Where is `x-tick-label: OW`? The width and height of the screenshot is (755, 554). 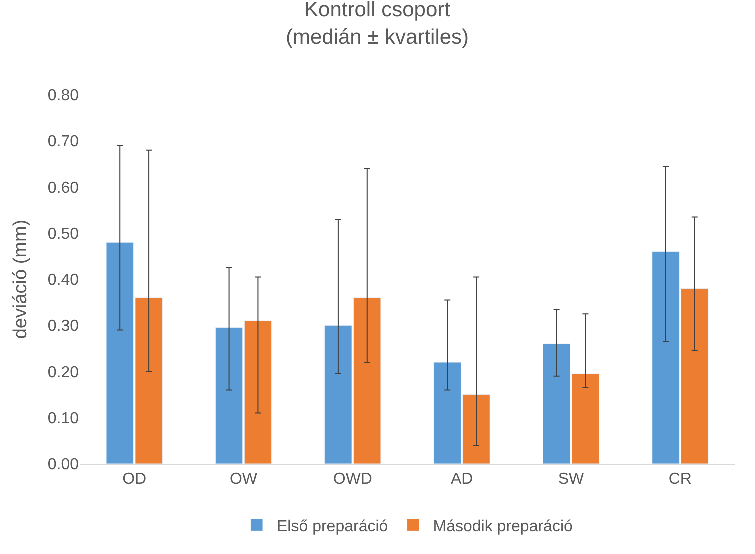
x-tick-label: OW is located at coordinates (244, 479).